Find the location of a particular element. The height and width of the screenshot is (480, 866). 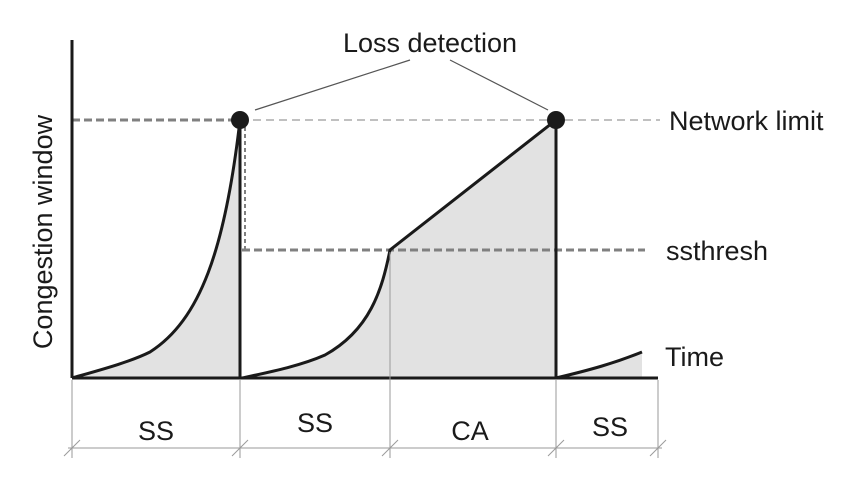

network-limit-label: Network limit is located at coordinates (746, 121).